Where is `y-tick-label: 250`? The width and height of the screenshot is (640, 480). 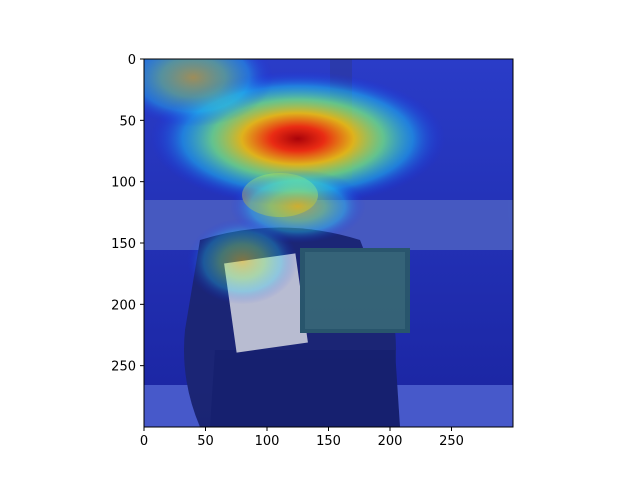
y-tick-label: 250 is located at coordinates (123, 367).